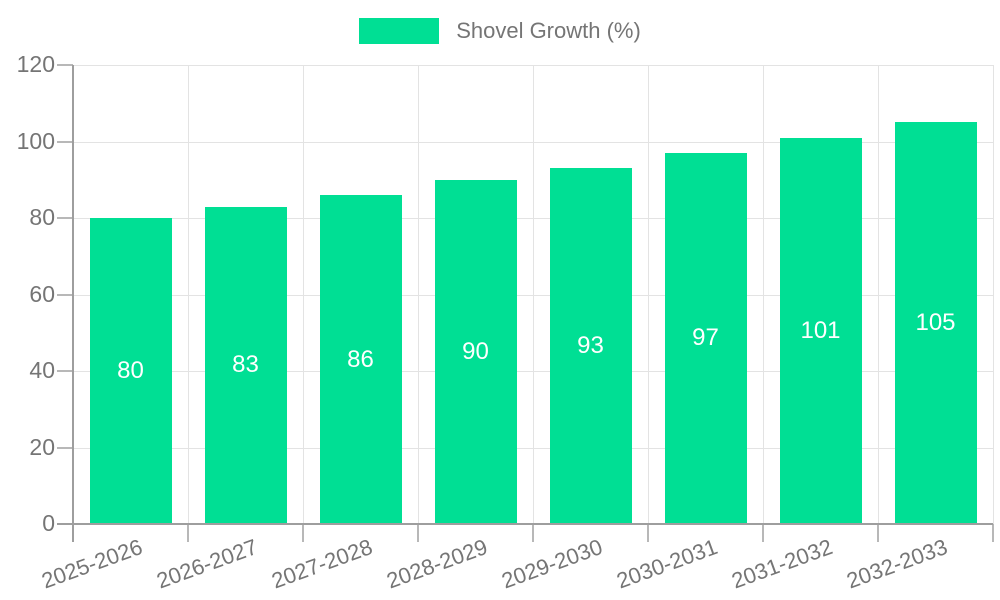  I want to click on legend-label: Shovel Growth (%), so click(548, 30).